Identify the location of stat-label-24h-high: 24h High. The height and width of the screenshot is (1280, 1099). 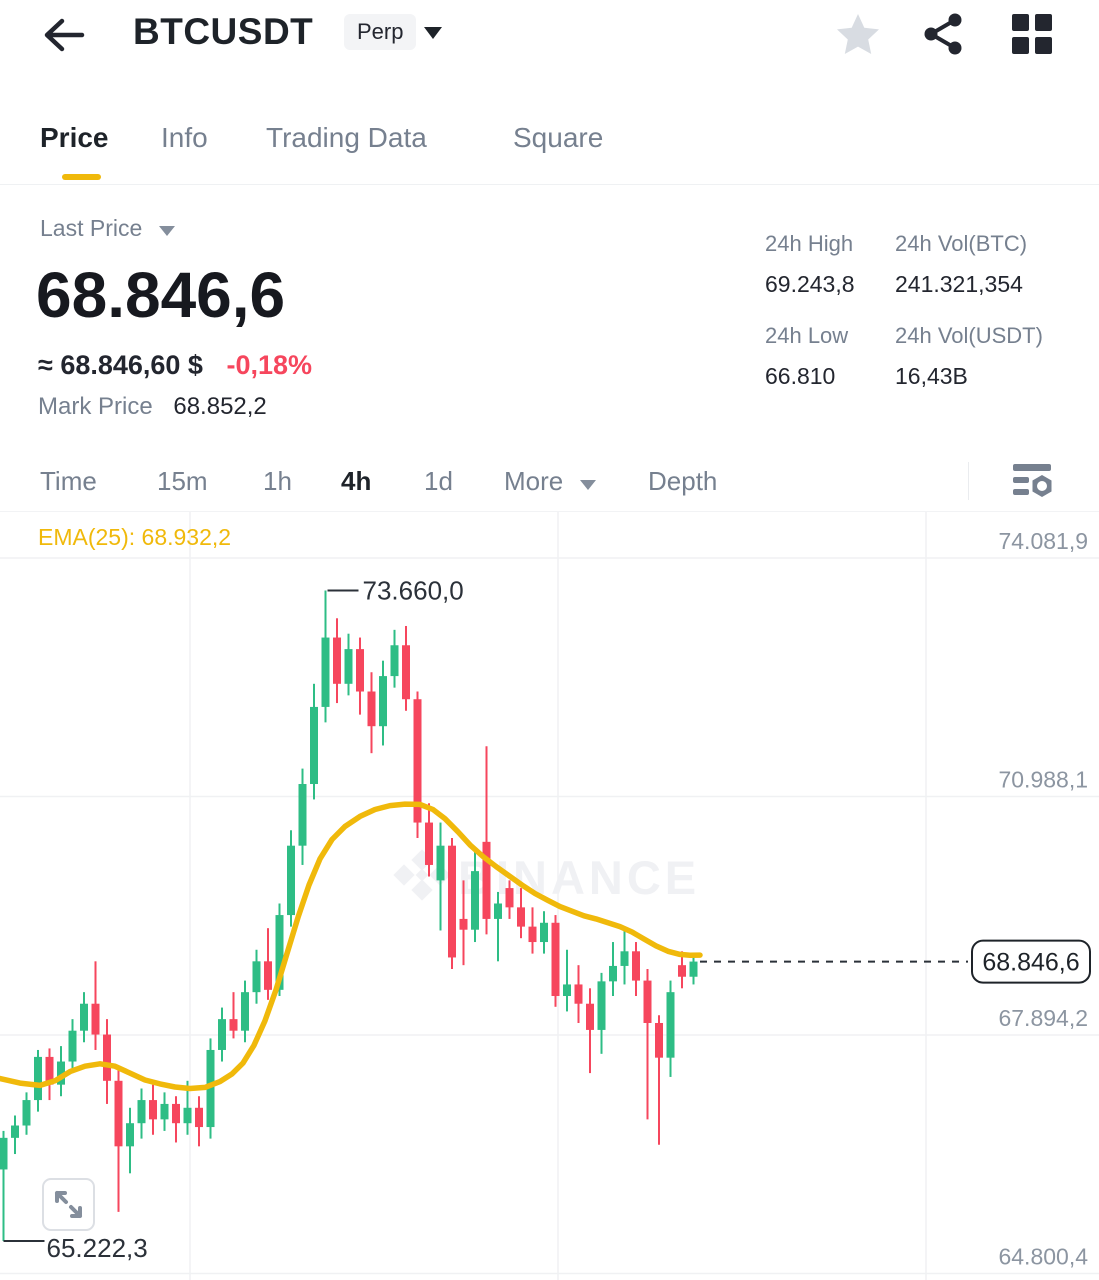
(809, 243).